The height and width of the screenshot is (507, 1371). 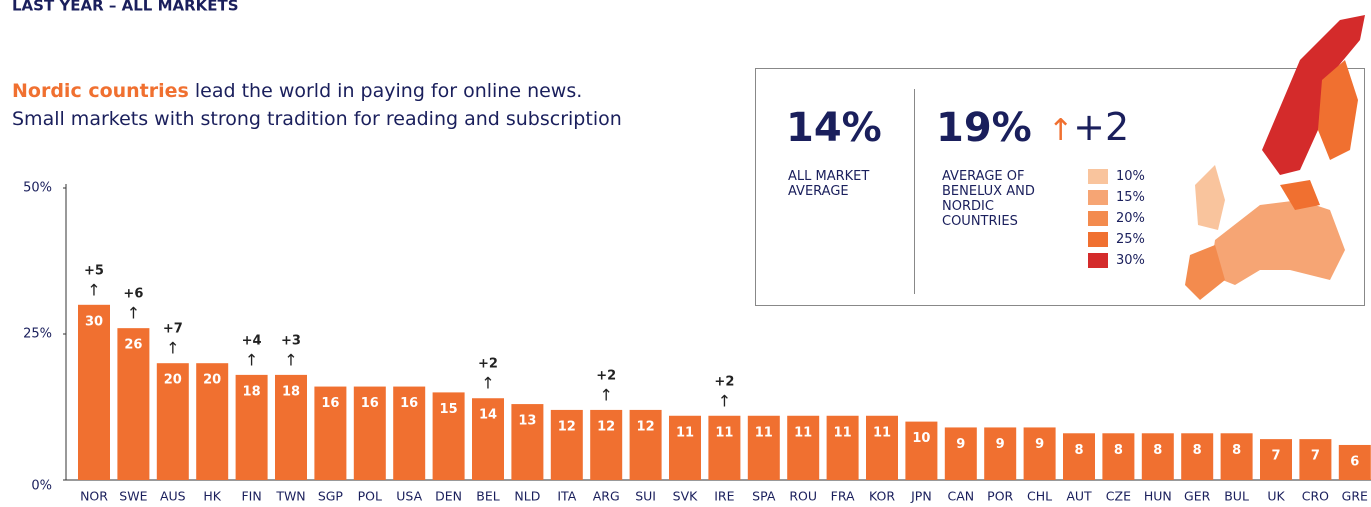 What do you see at coordinates (724, 496) in the screenshot?
I see `x-tick-label: IRE` at bounding box center [724, 496].